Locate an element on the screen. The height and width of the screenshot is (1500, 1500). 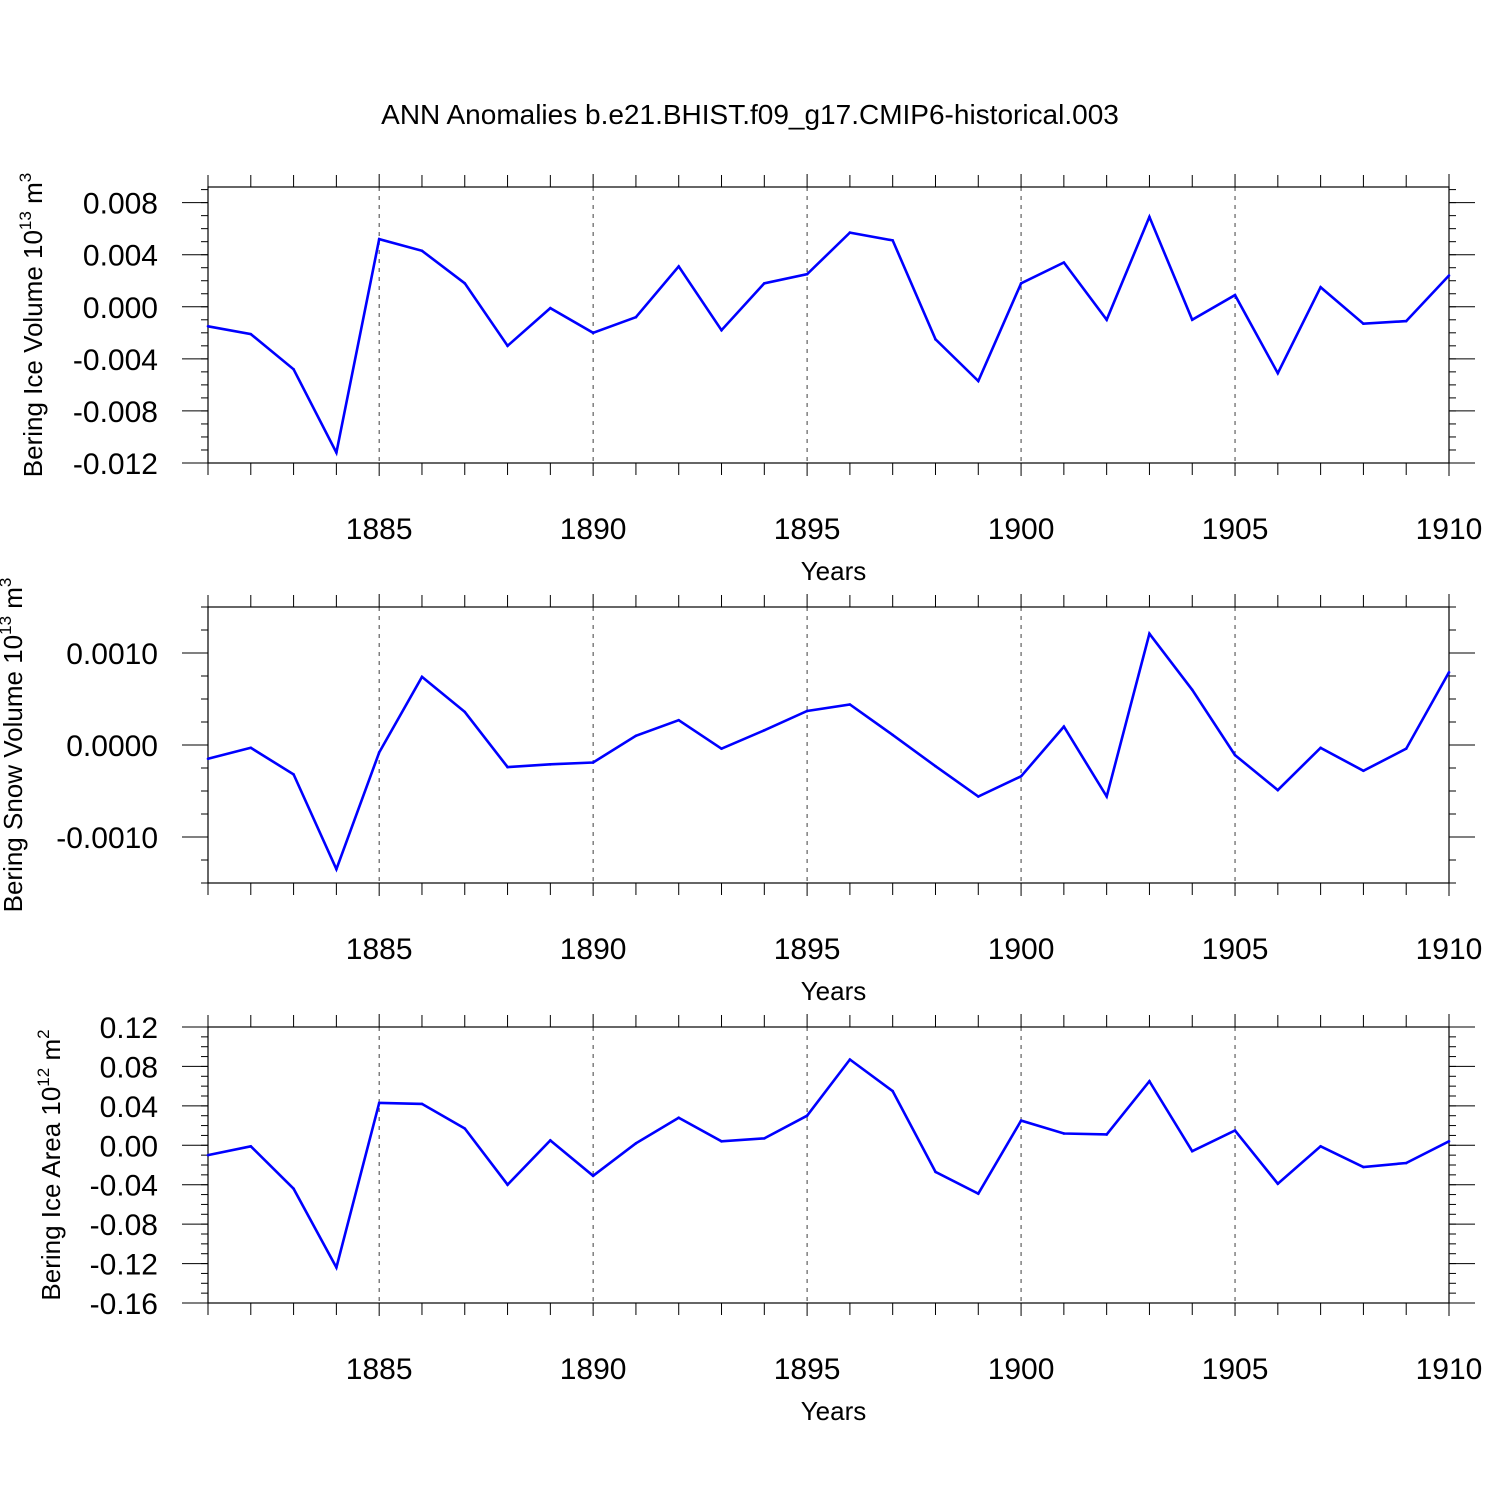
y-tick-label: 0.04 is located at coordinates (129, 1107).